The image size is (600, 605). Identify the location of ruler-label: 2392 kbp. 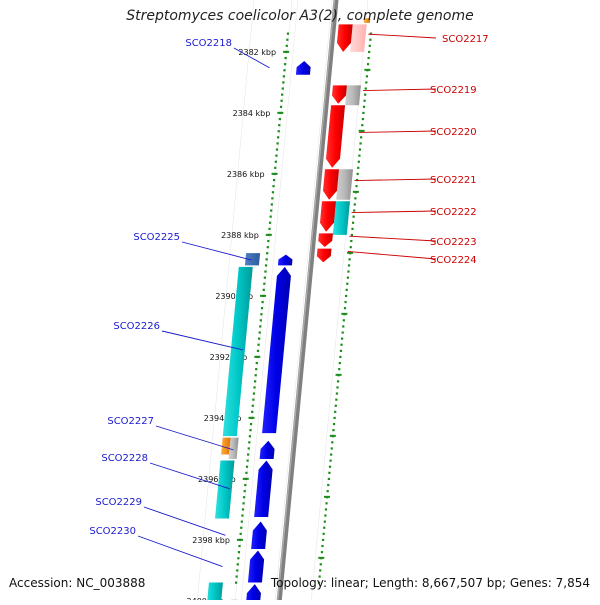
(229, 357).